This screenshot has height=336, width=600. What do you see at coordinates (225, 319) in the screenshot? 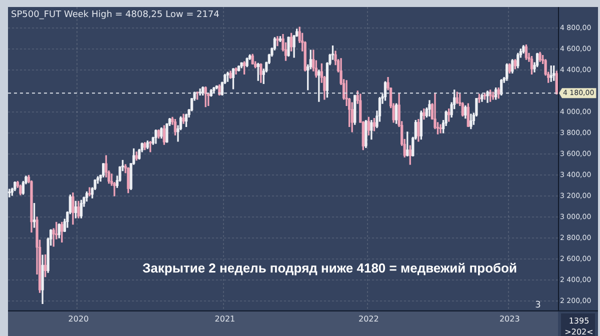
I see `x-tick-label: 2021` at bounding box center [225, 319].